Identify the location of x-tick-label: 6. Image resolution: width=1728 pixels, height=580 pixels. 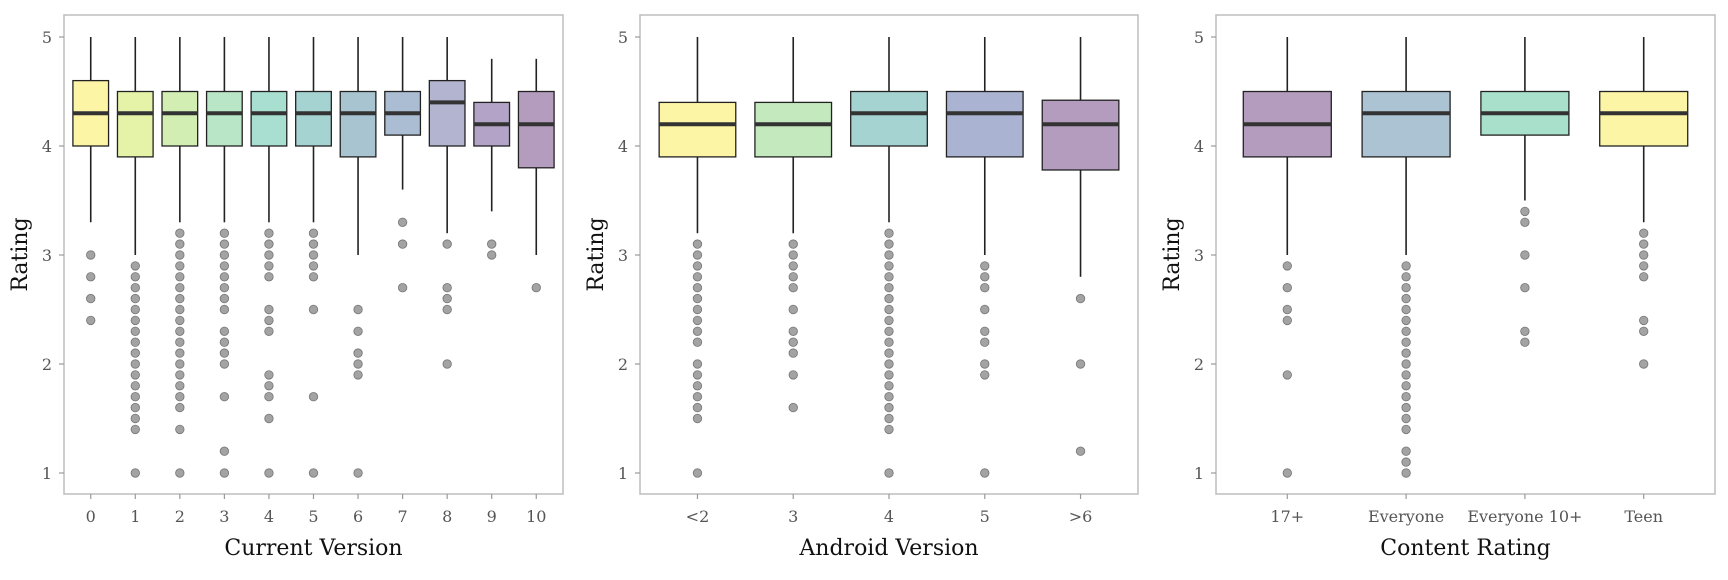
(358, 516).